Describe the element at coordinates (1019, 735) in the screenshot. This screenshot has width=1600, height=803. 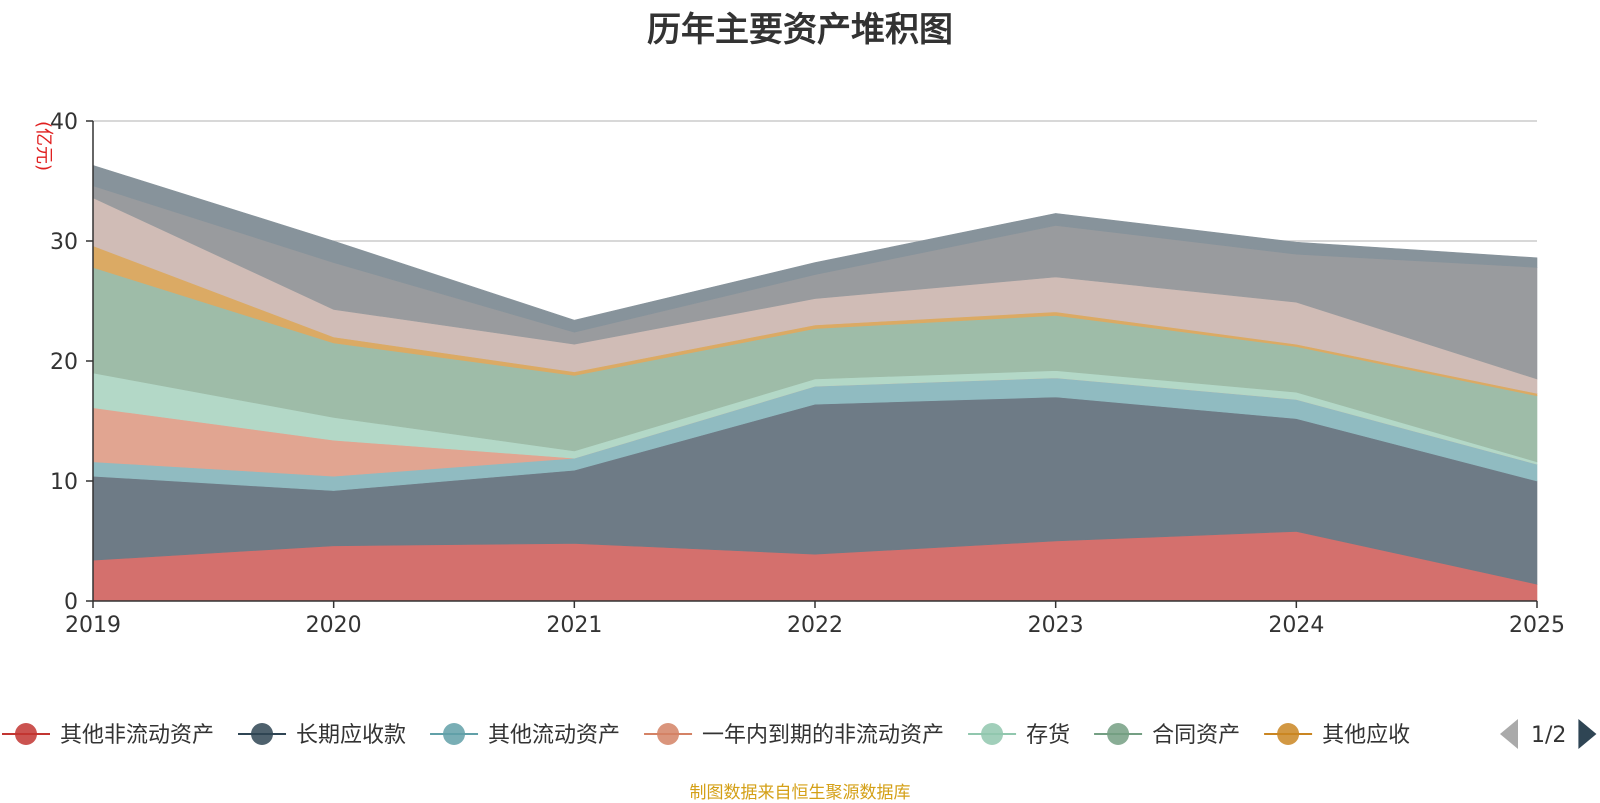
I see `legend-item-存货: 存货` at that location.